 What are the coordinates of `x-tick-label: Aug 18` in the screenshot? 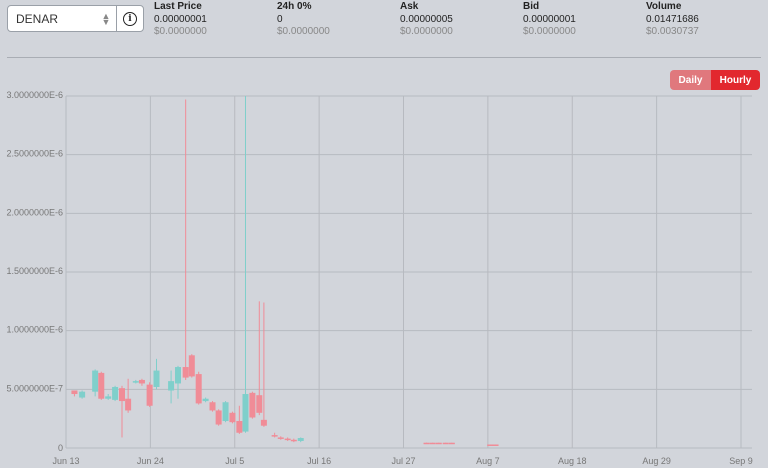 It's located at (572, 461).